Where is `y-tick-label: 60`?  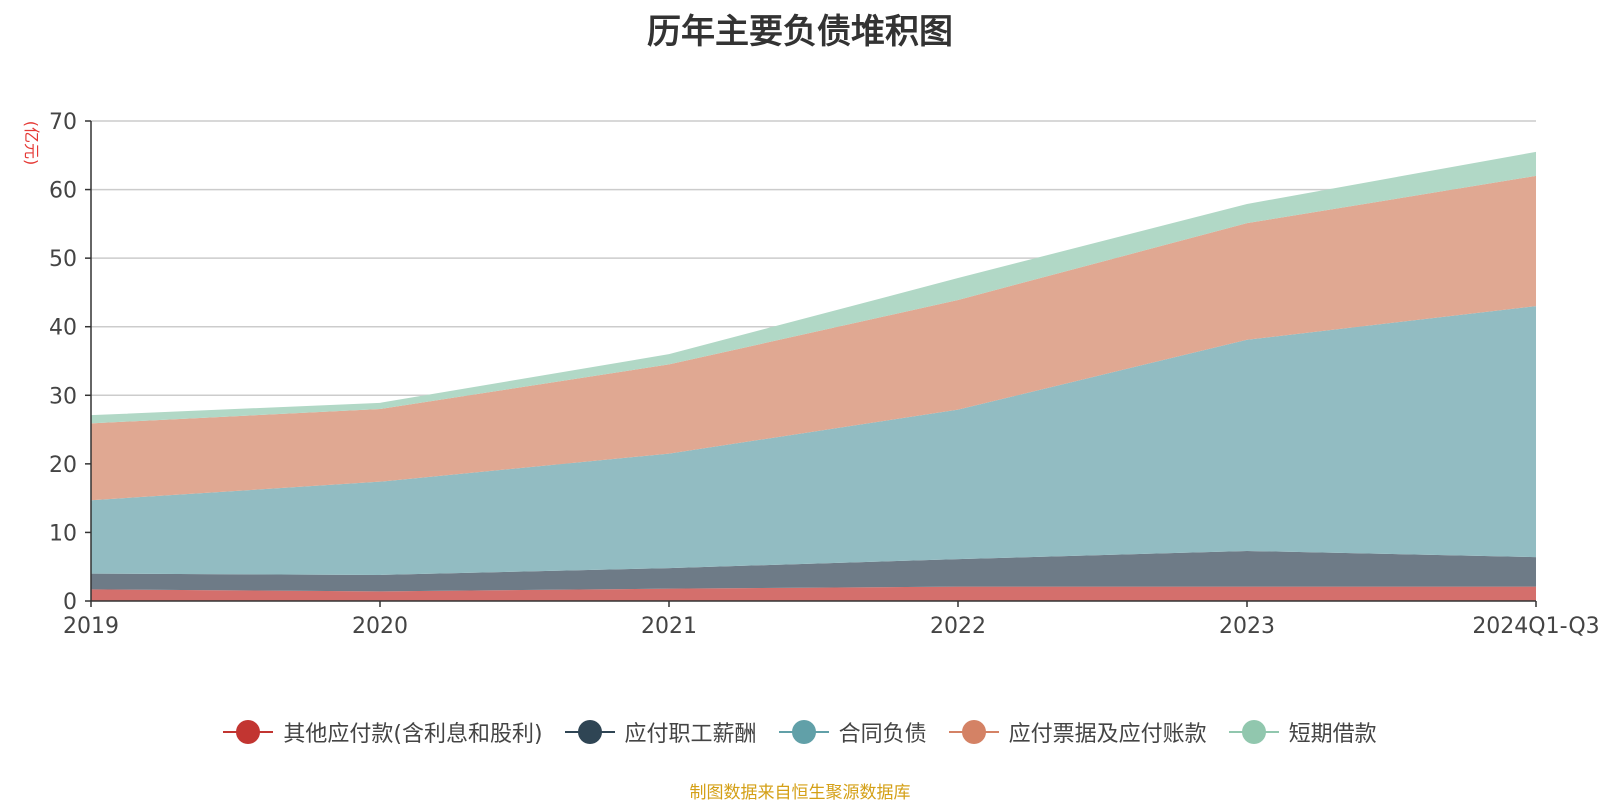 y-tick-label: 60 is located at coordinates (63, 191).